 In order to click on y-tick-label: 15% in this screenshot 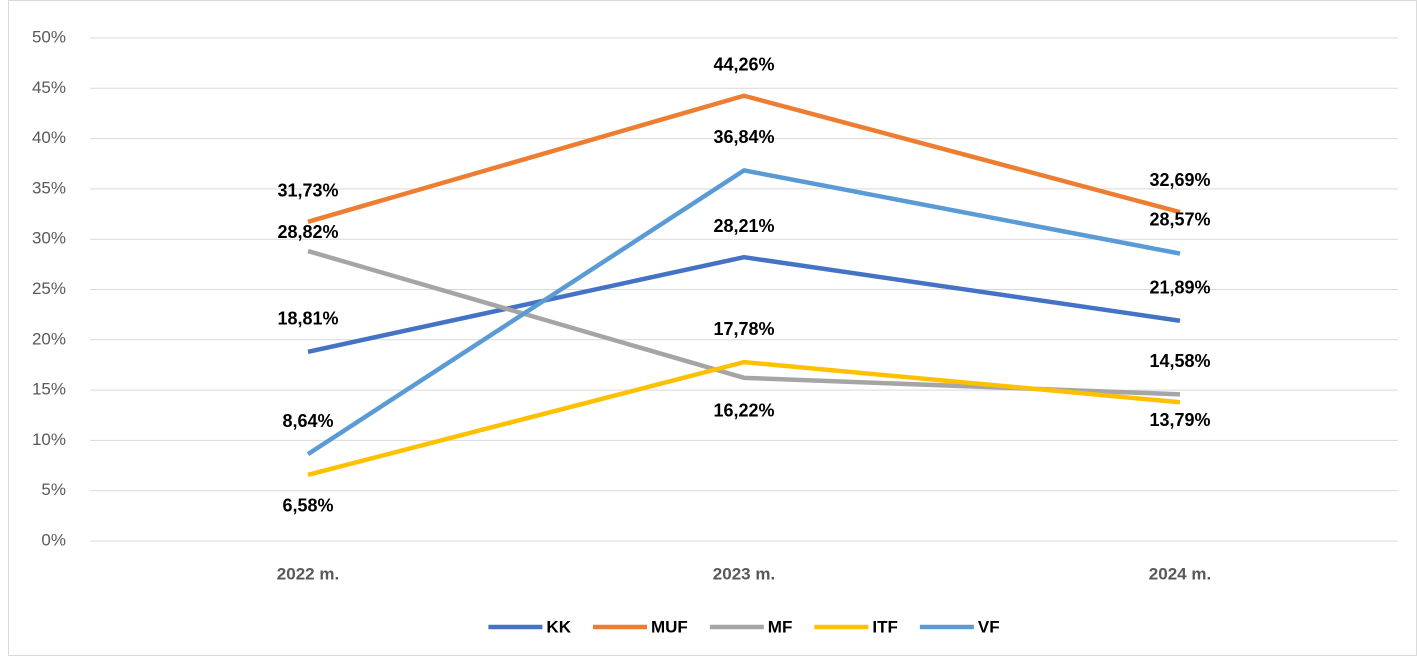, I will do `click(49, 389)`.